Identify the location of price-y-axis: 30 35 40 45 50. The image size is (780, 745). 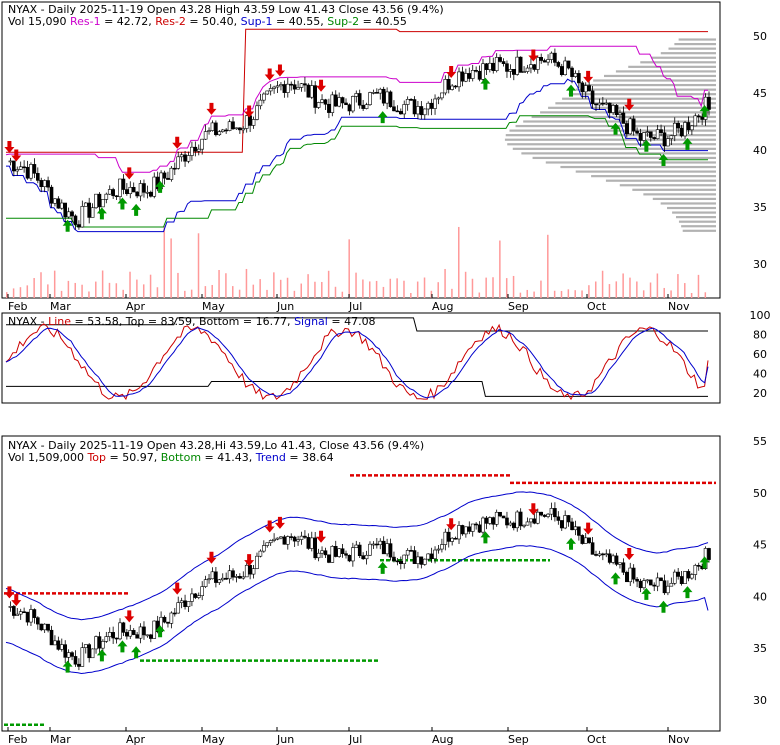
(760, 150).